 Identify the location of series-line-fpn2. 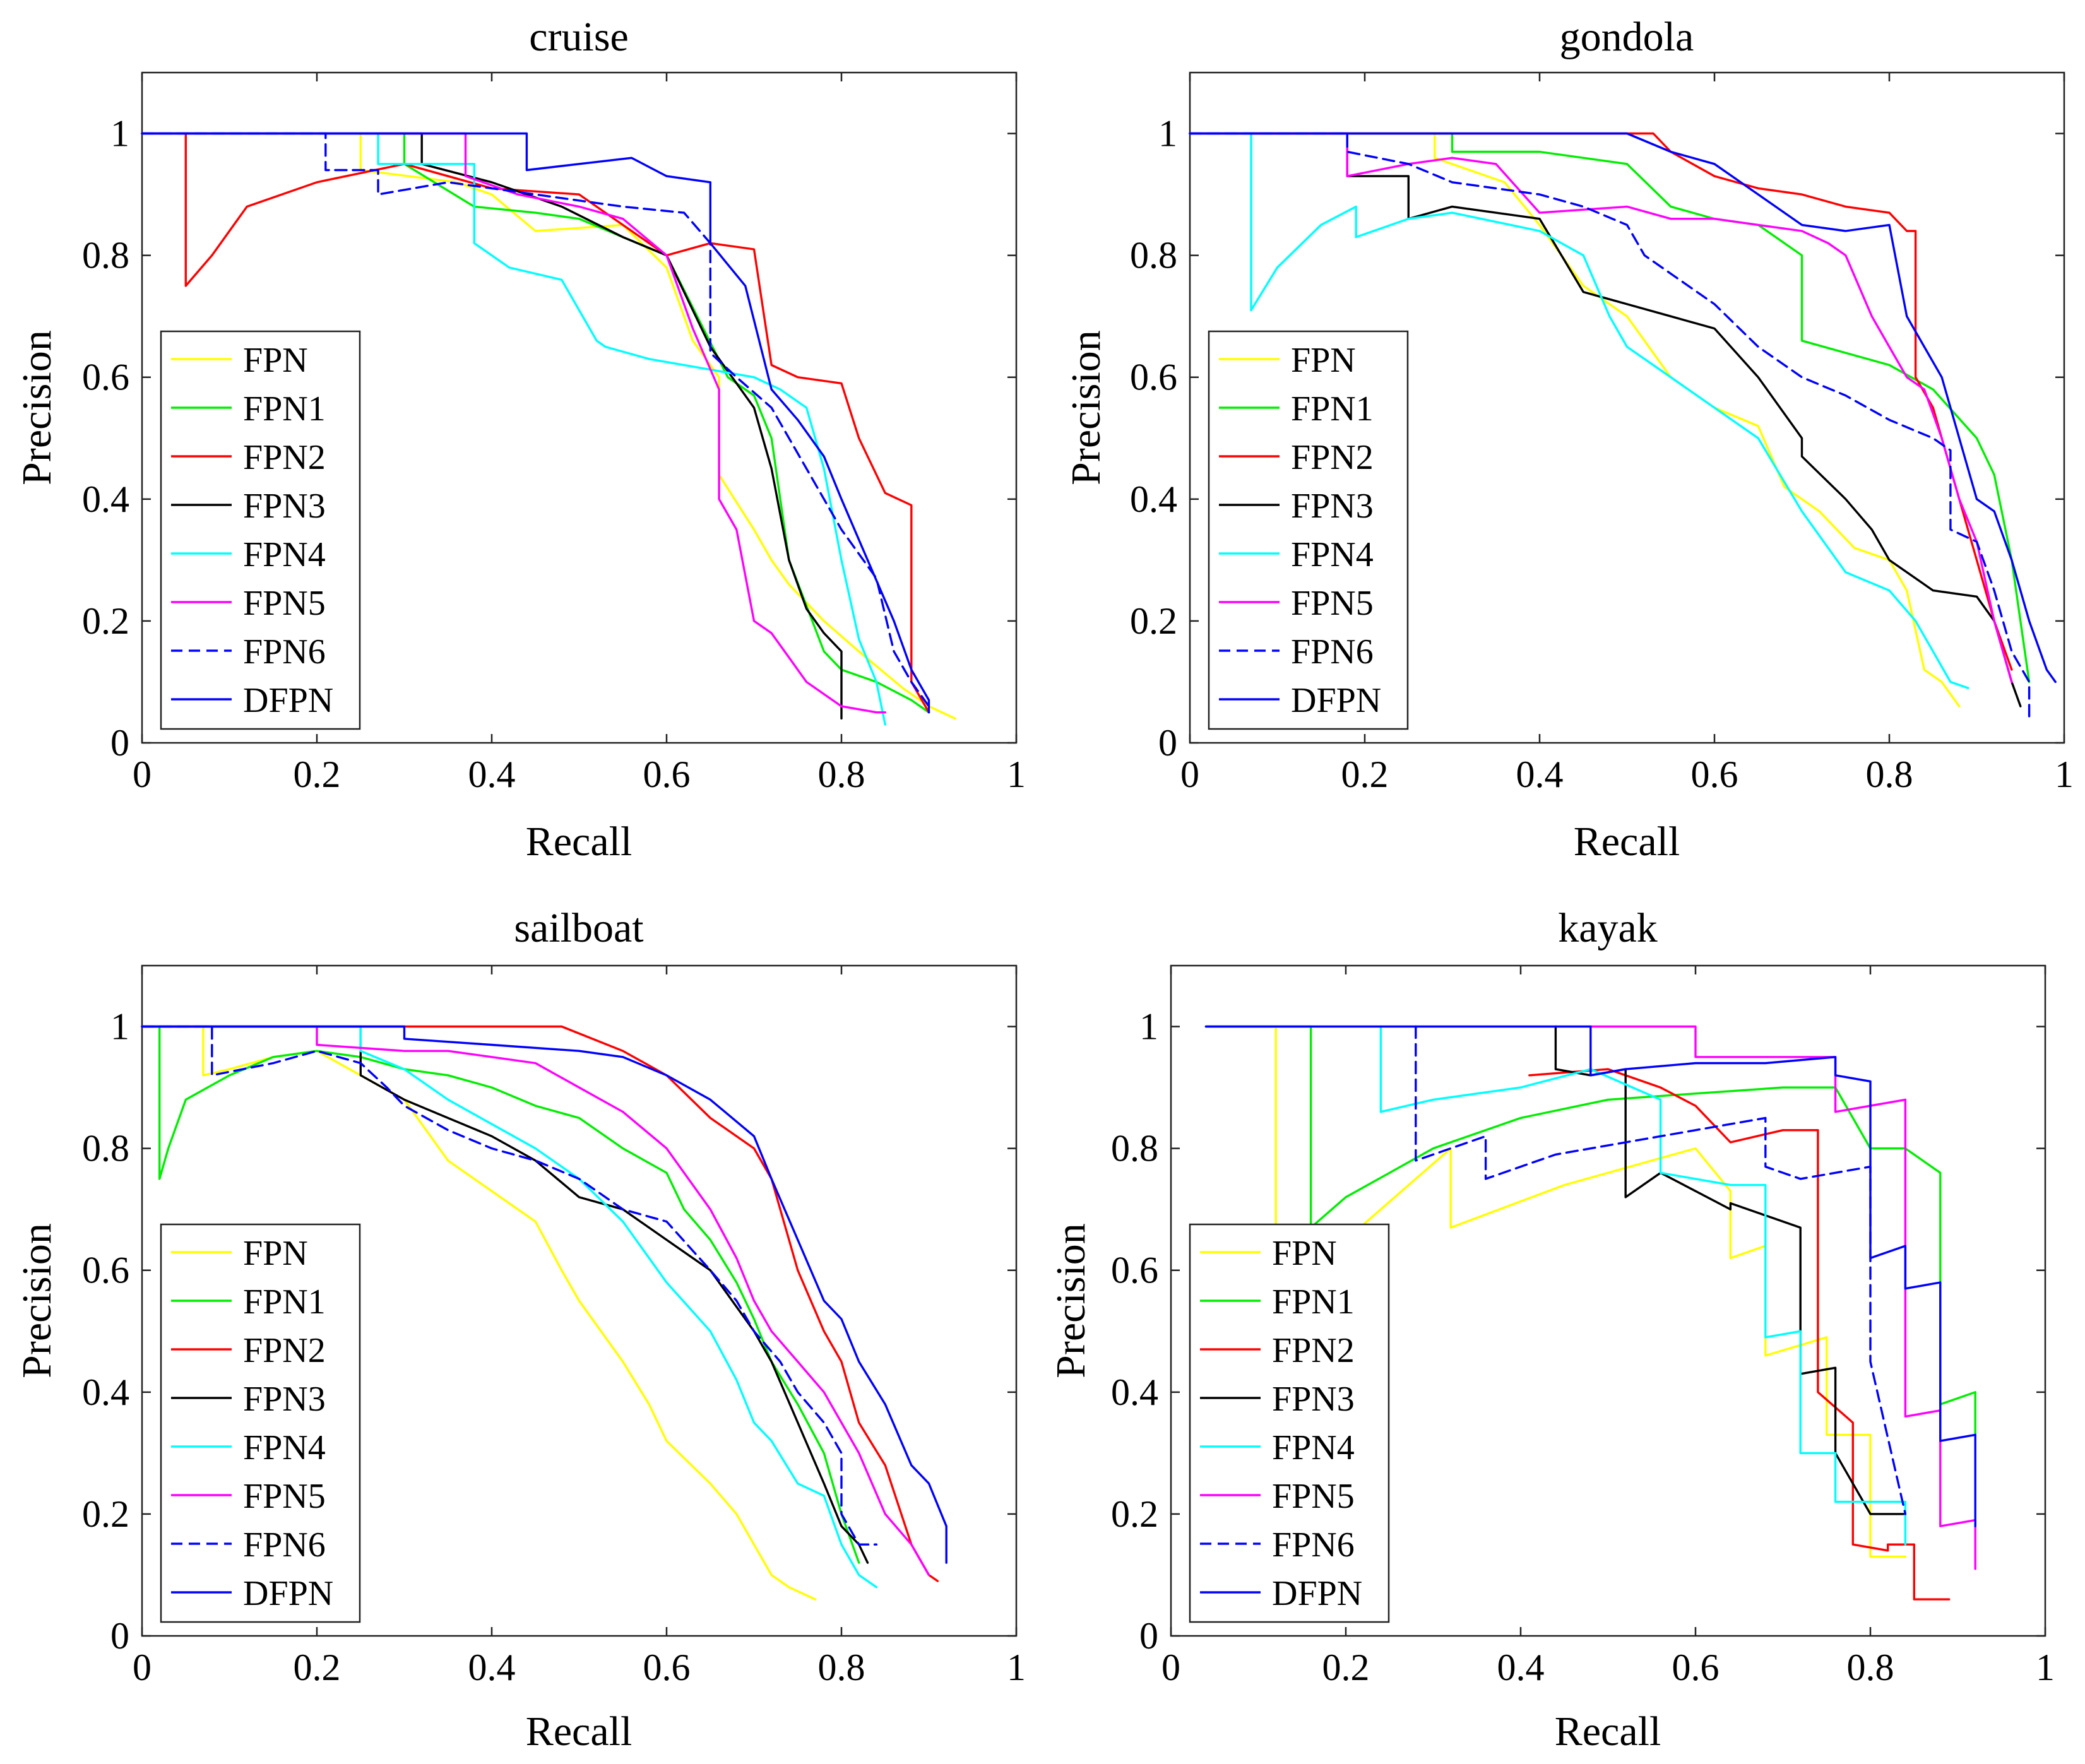
(1601, 401).